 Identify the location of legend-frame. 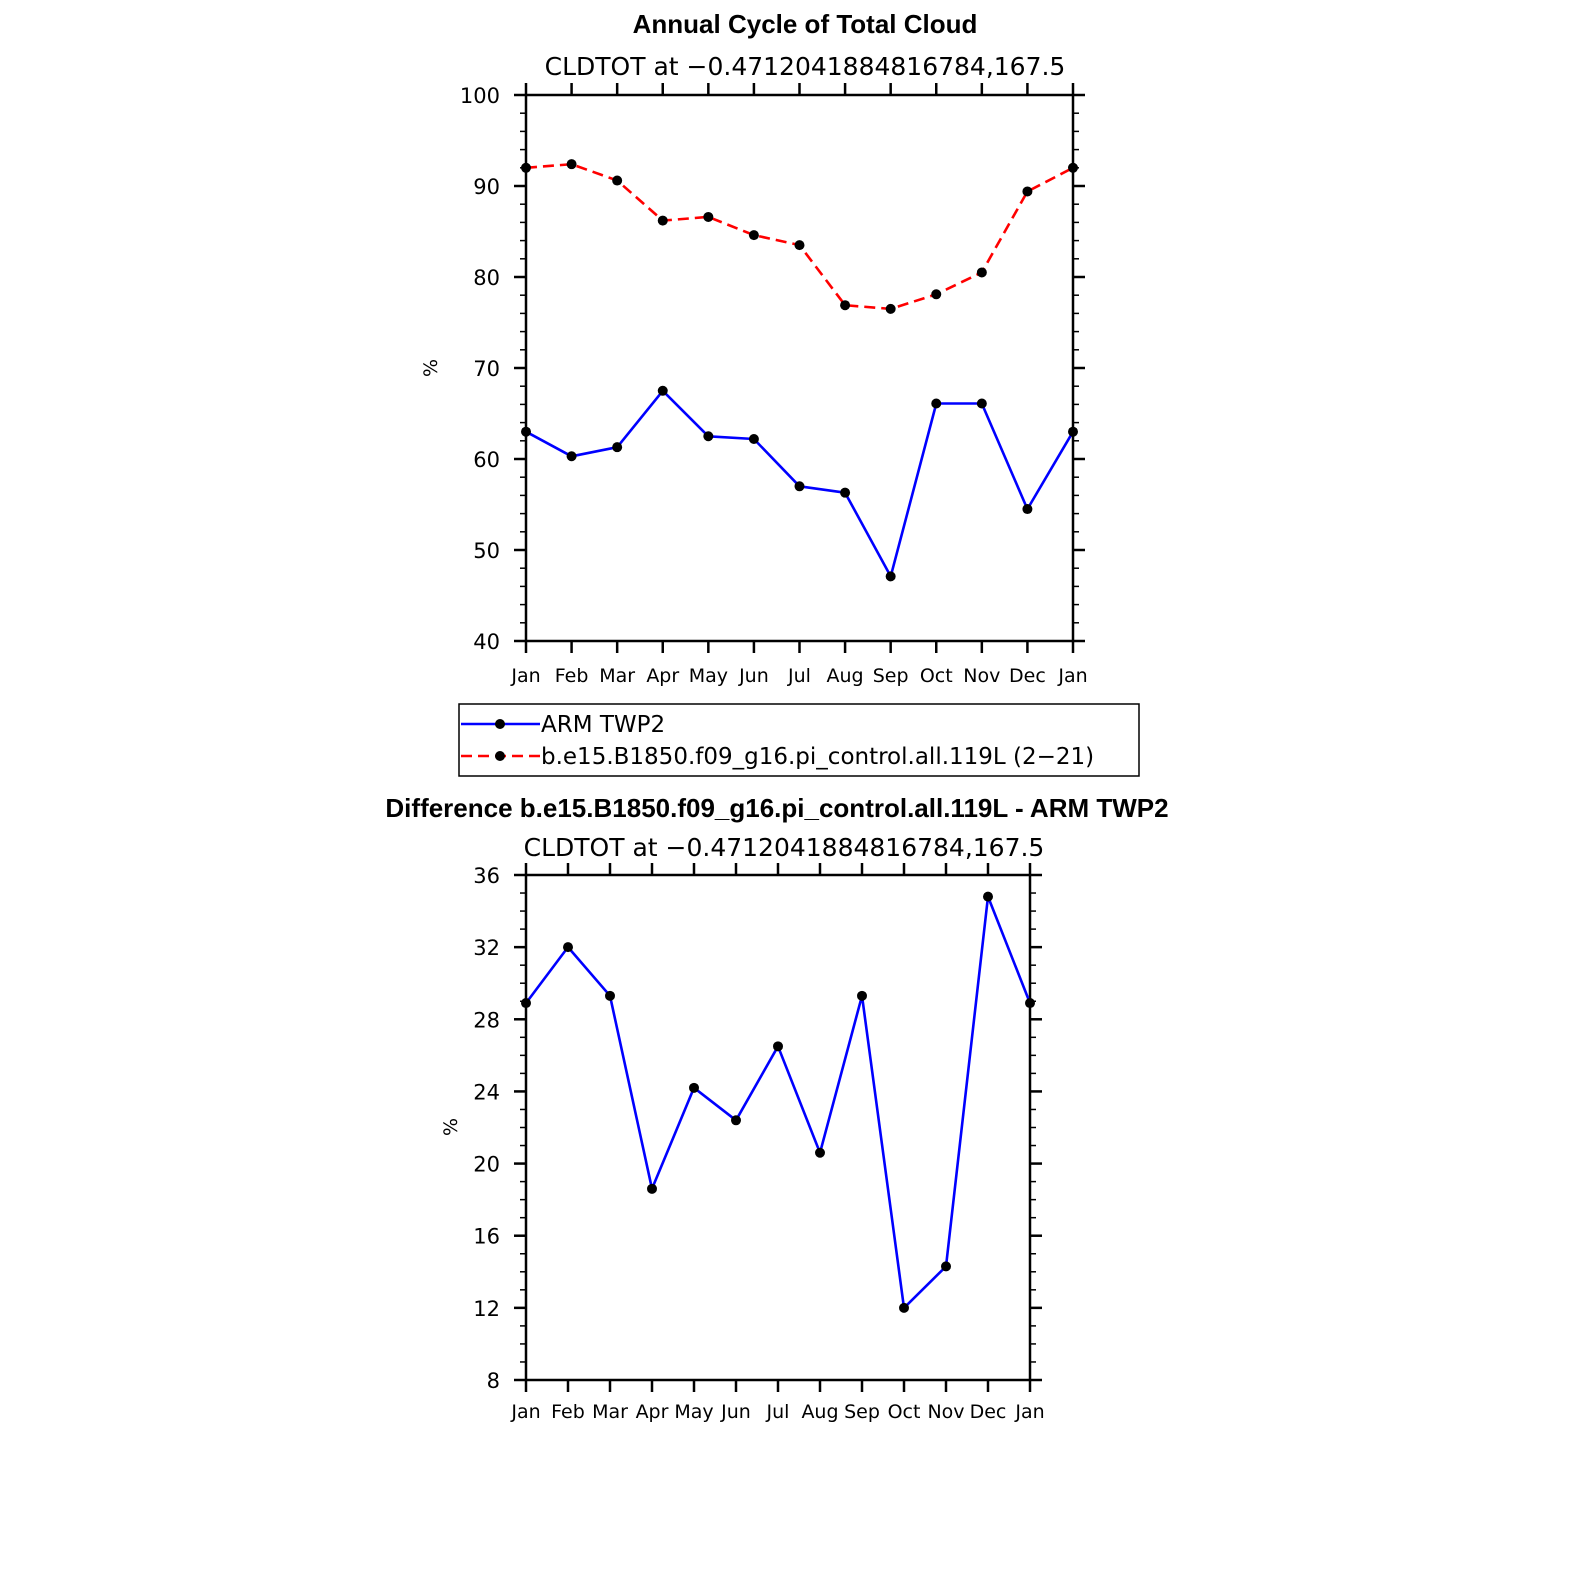
(799, 740).